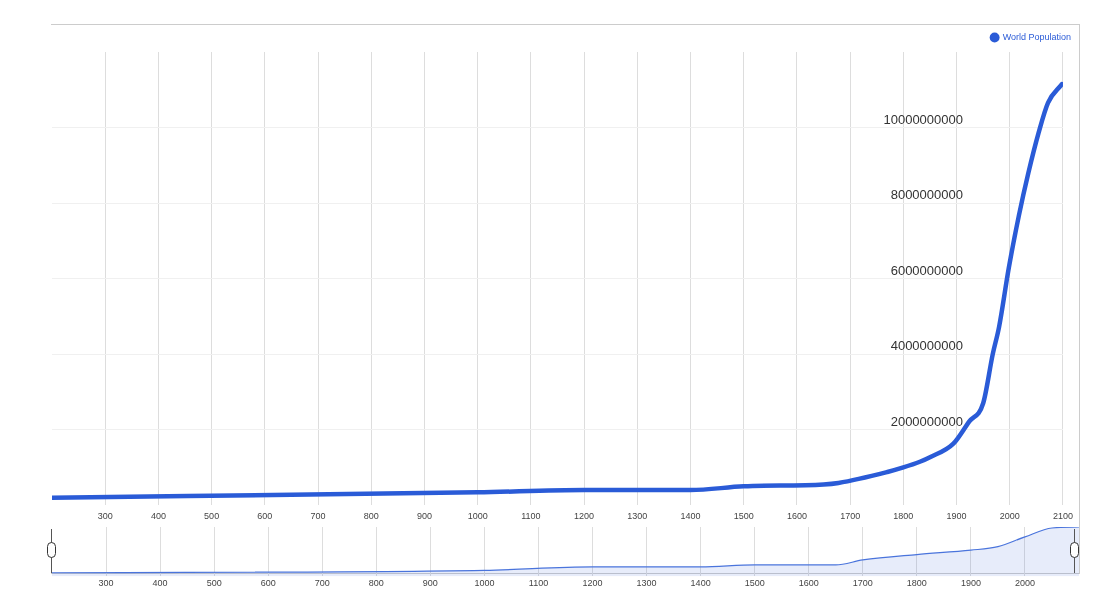 The height and width of the screenshot is (593, 1110). I want to click on y-tick-label: 2000000000, so click(926, 421).